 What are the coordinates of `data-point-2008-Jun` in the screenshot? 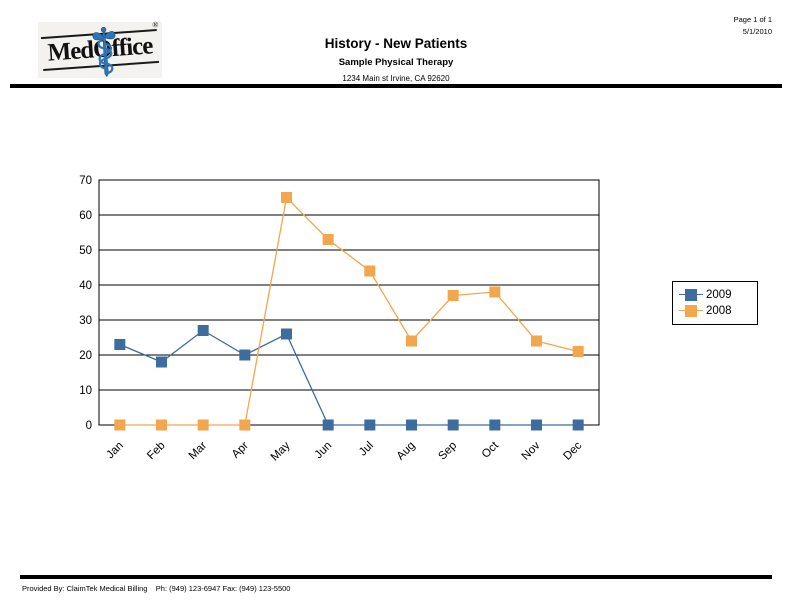 It's located at (328, 239).